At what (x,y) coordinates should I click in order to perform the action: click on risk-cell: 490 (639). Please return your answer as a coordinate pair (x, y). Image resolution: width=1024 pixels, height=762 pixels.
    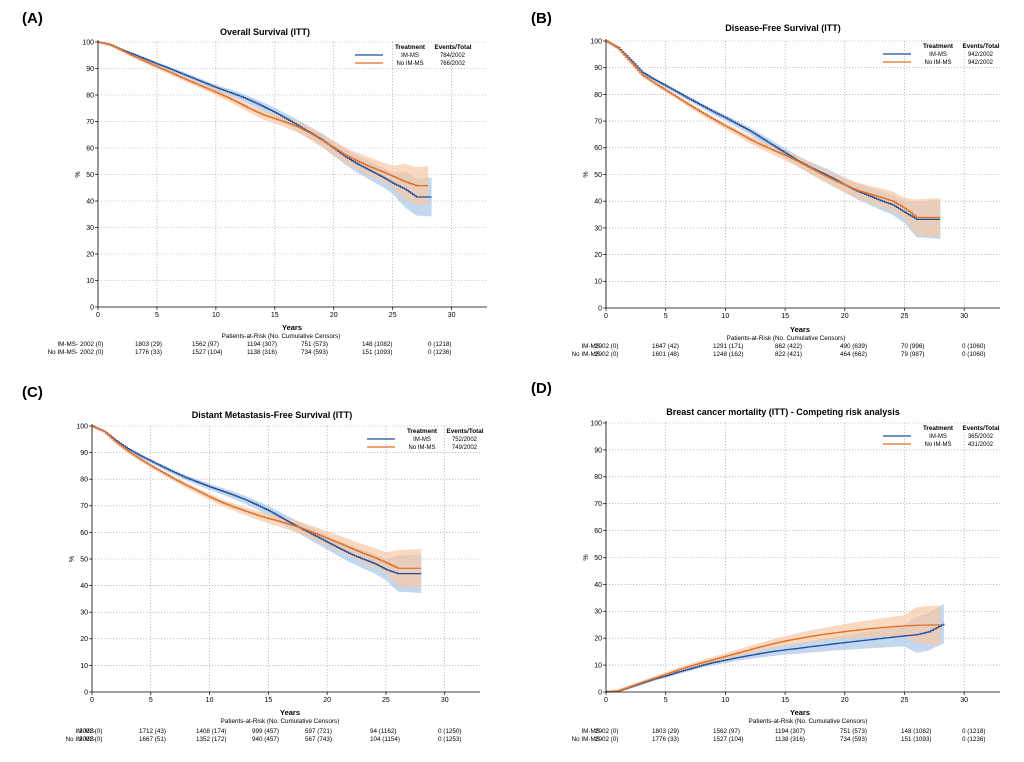
    Looking at the image, I should click on (853, 346).